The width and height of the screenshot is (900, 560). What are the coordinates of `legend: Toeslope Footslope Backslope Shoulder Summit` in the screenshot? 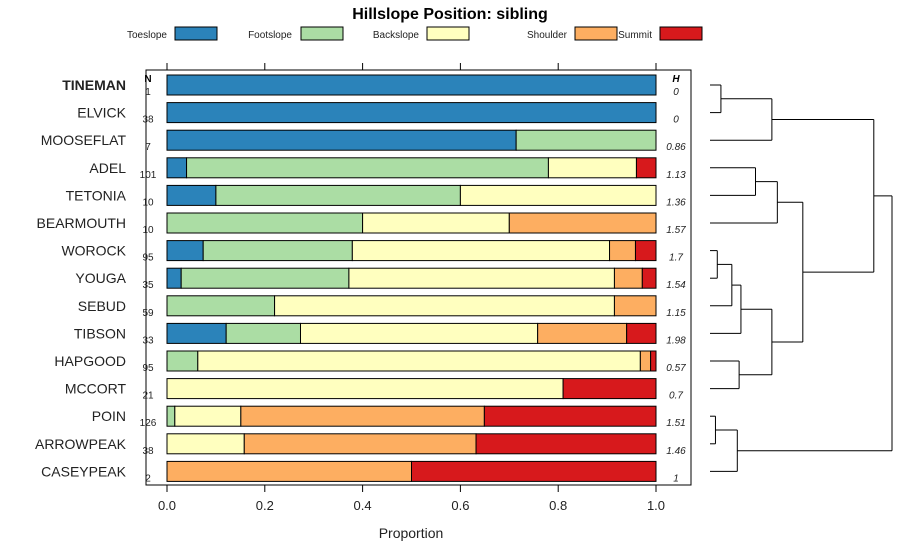 It's located at (415, 33).